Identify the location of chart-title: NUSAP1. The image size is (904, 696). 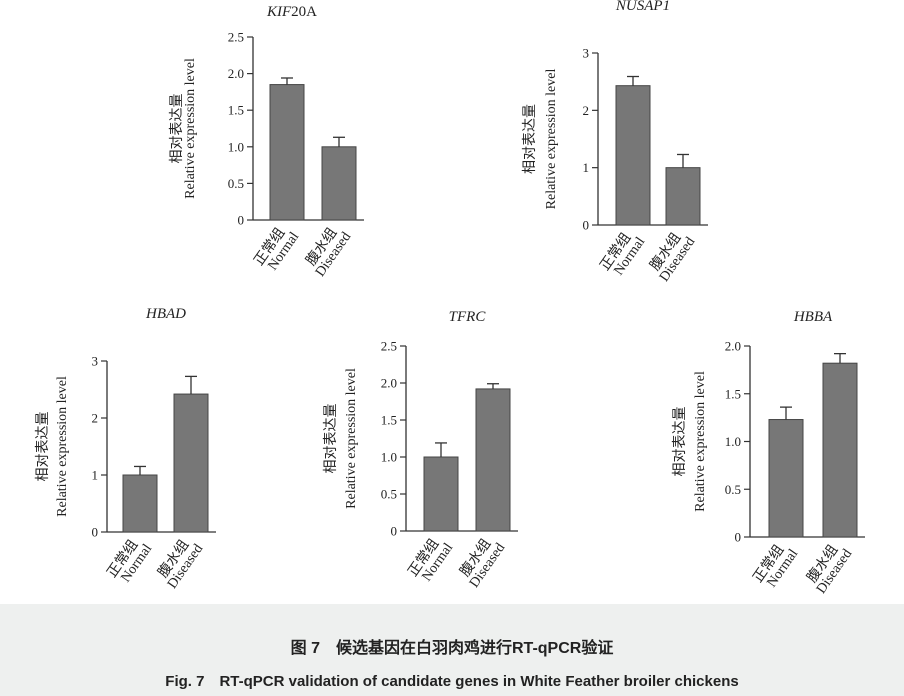
(642, 7).